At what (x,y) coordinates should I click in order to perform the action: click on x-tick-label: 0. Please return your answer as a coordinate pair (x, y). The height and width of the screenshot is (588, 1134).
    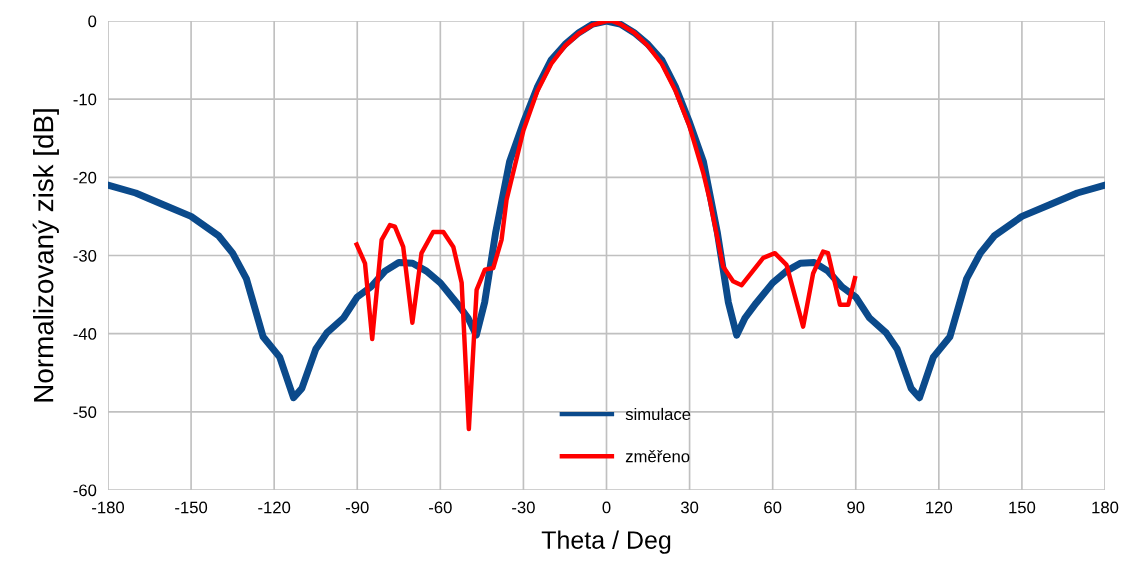
    Looking at the image, I should click on (606, 507).